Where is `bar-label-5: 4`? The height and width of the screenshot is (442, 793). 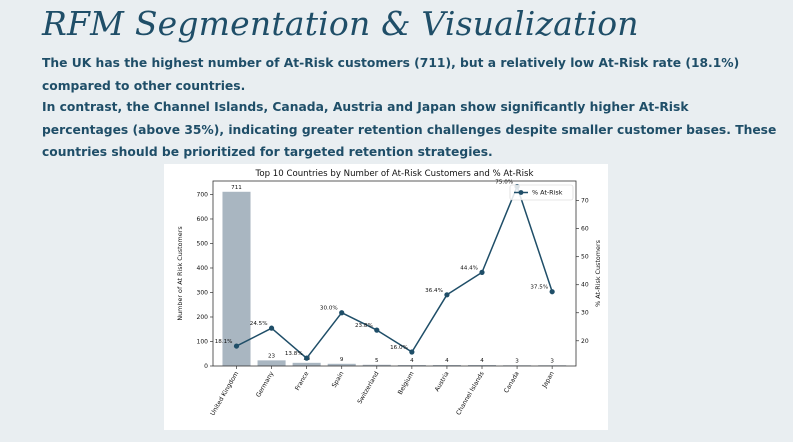 bar-label-5: 4 is located at coordinates (412, 361).